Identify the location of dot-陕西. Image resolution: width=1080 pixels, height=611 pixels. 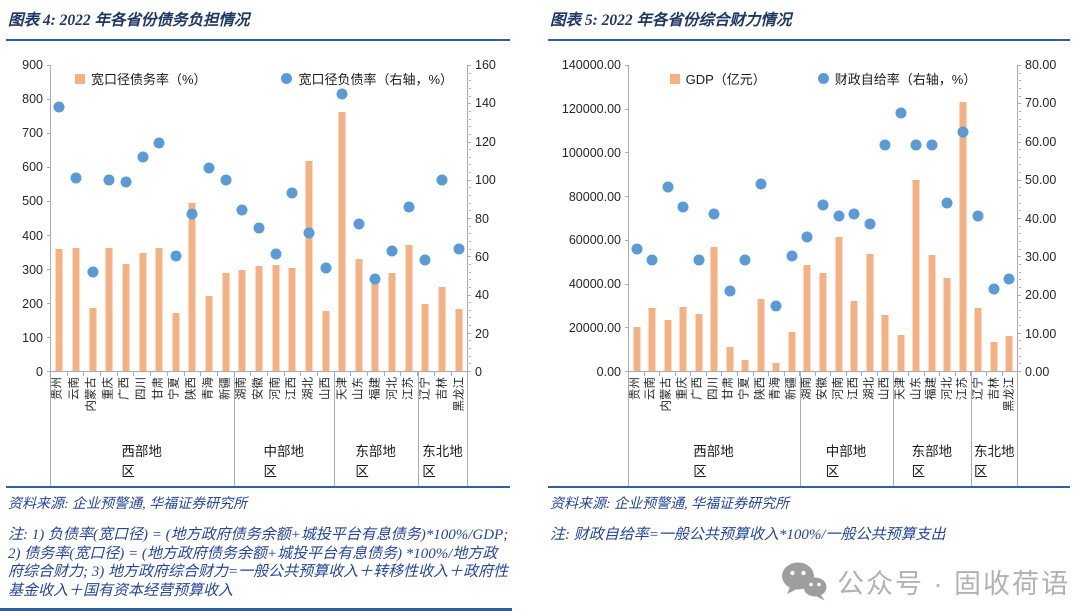
(192, 214).